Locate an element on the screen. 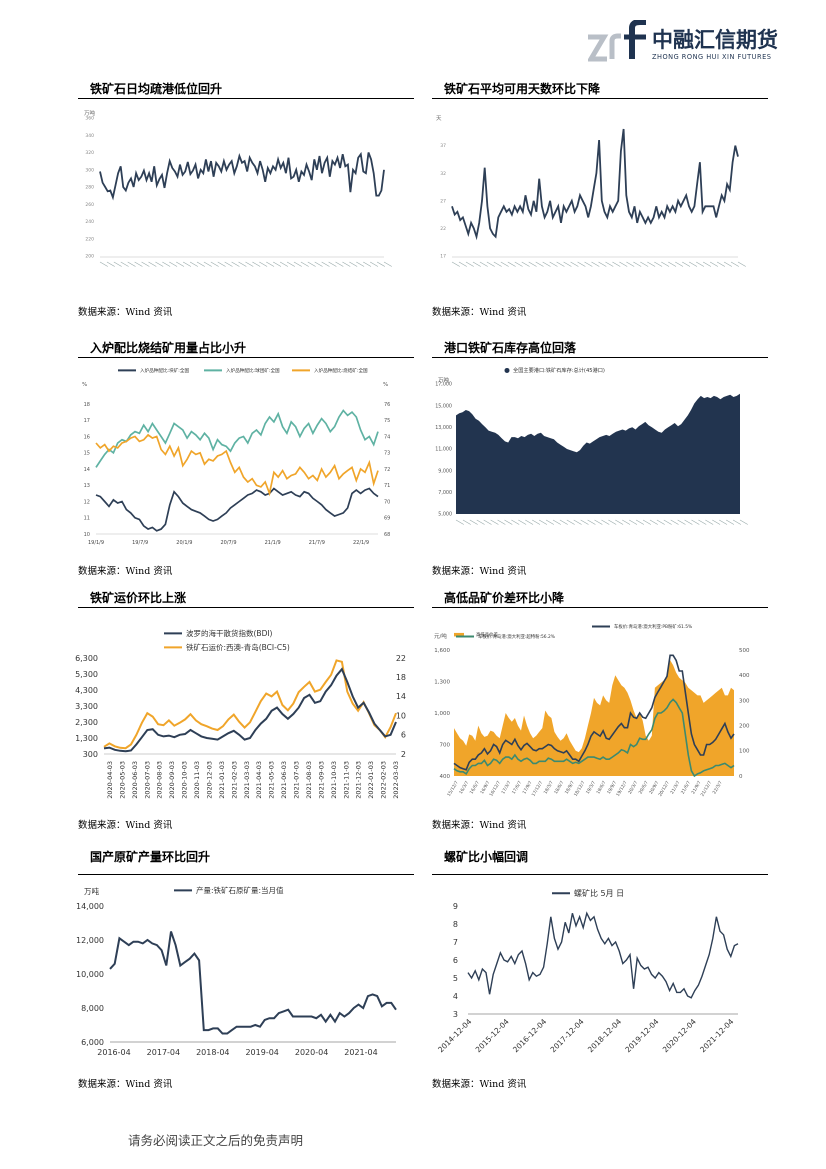 The height and width of the screenshot is (1169, 826). x-tick-label: 2020-11-03 is located at coordinates (197, 780).